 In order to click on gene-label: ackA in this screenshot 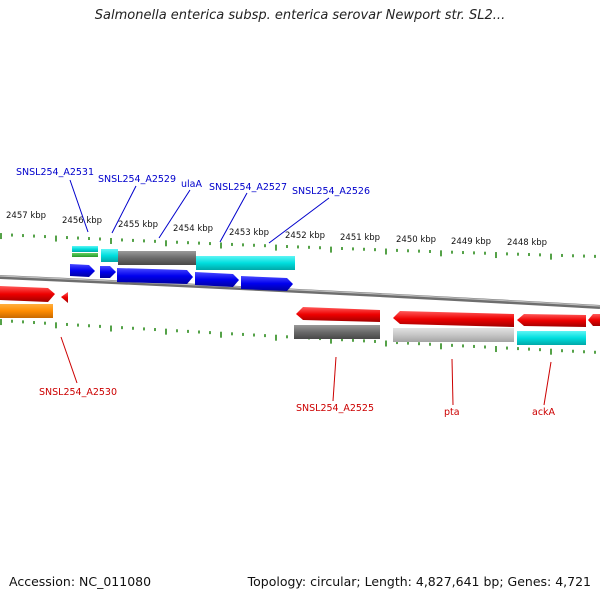, I will do `click(544, 412)`.